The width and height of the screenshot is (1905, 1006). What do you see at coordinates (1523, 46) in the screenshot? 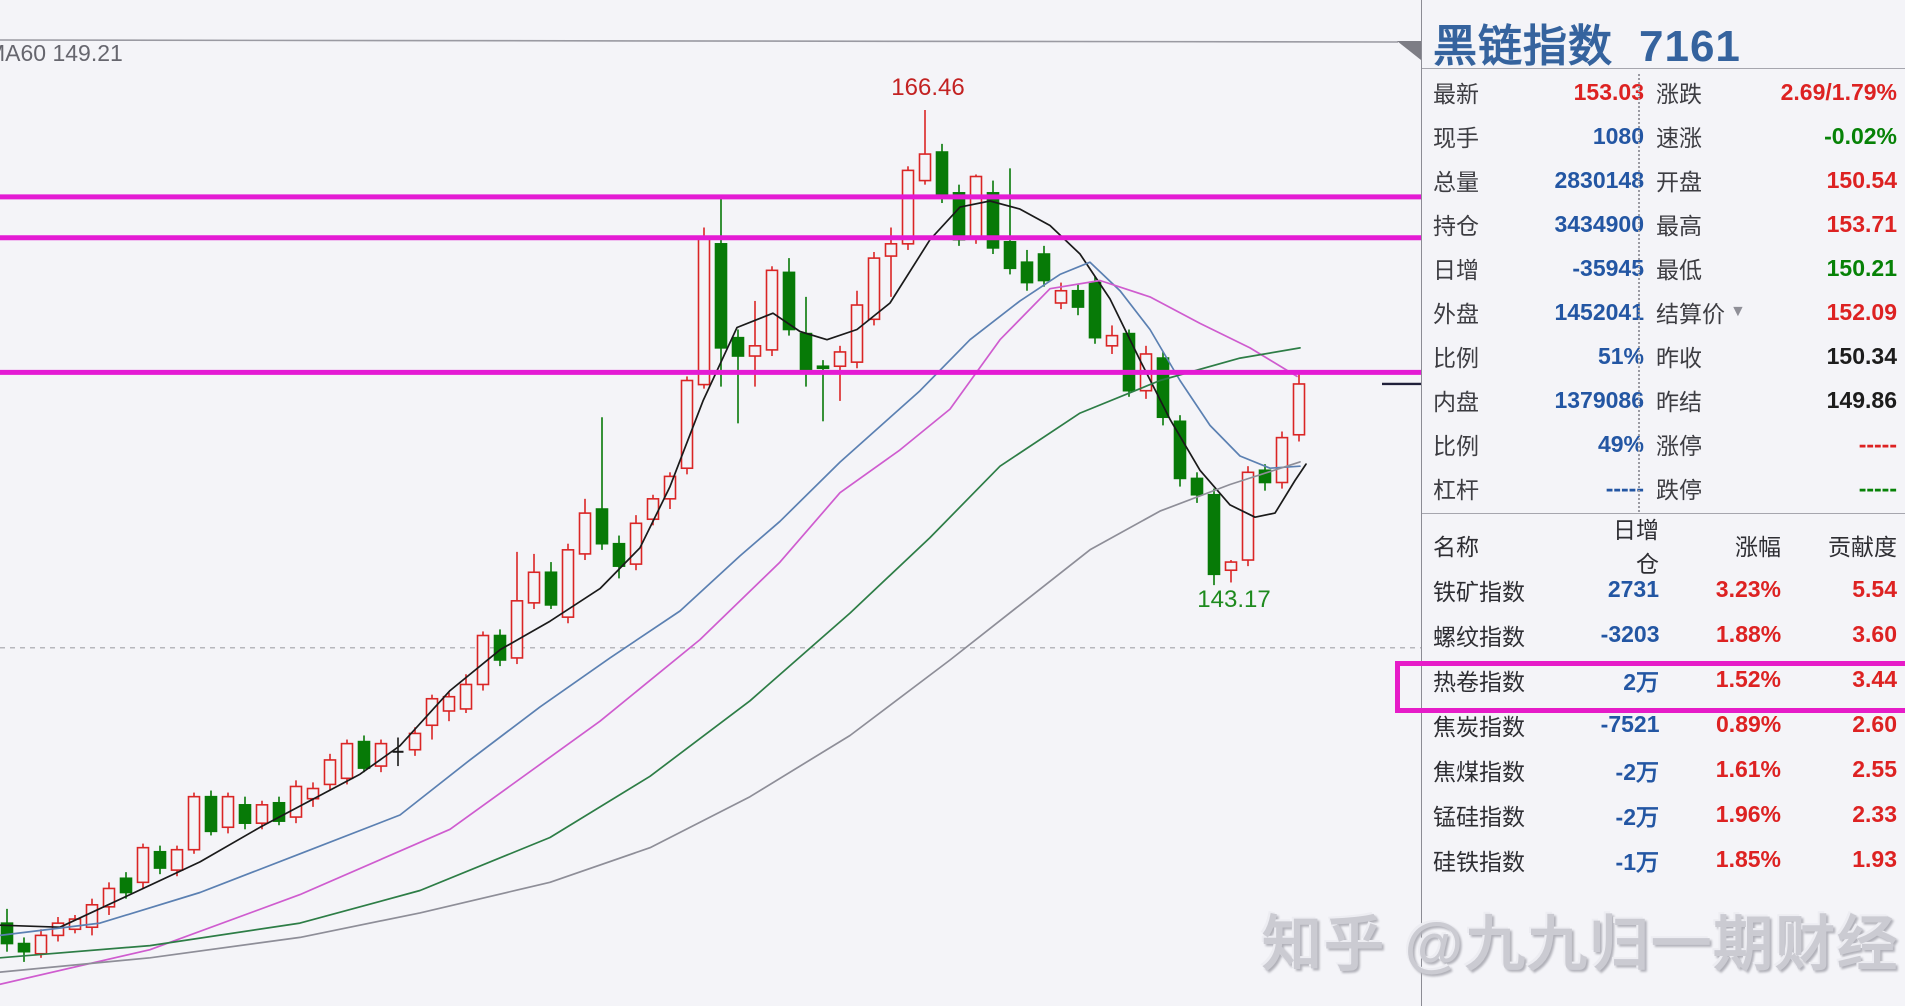
I see `instrument-name: 黑链指数` at bounding box center [1523, 46].